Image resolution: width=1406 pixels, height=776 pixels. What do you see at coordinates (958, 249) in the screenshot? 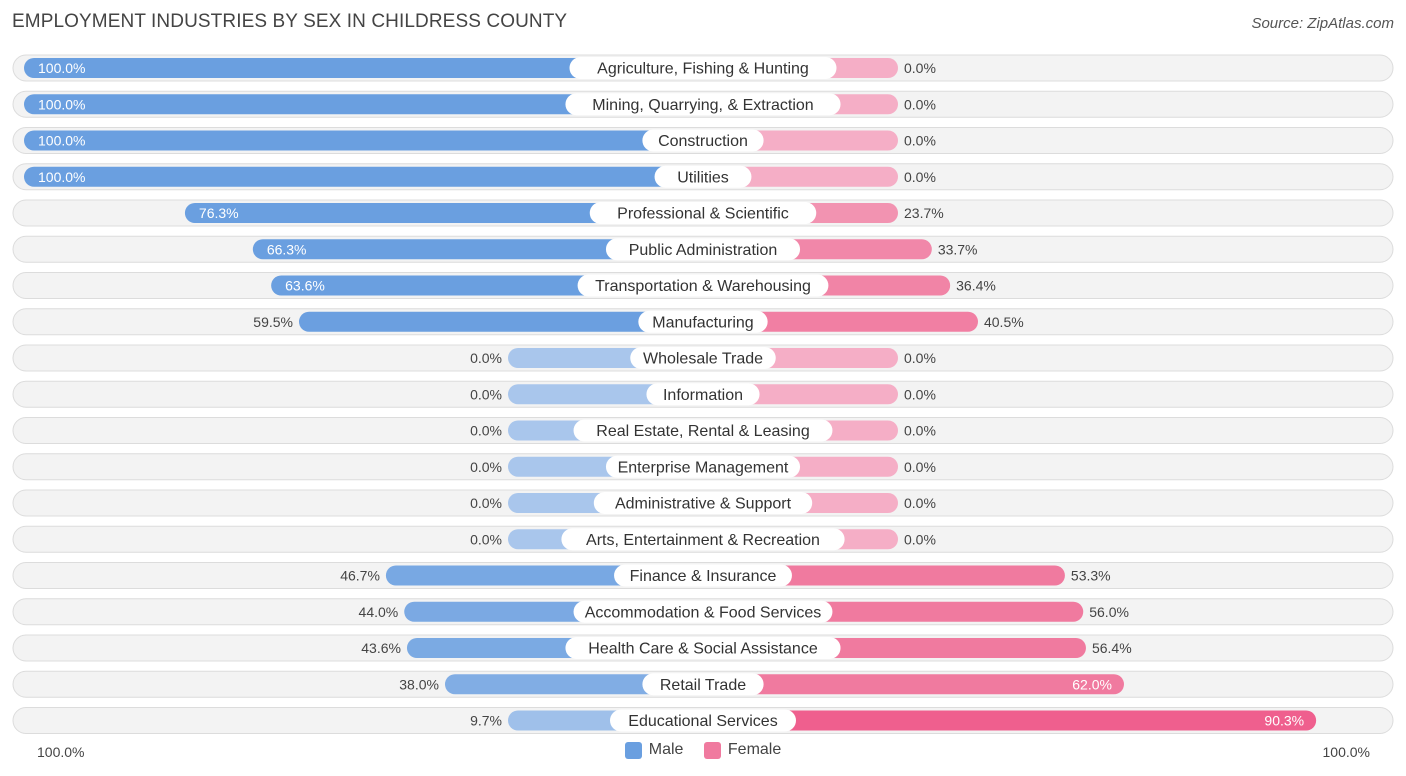
I see `value-label-female: 33.7%` at bounding box center [958, 249].